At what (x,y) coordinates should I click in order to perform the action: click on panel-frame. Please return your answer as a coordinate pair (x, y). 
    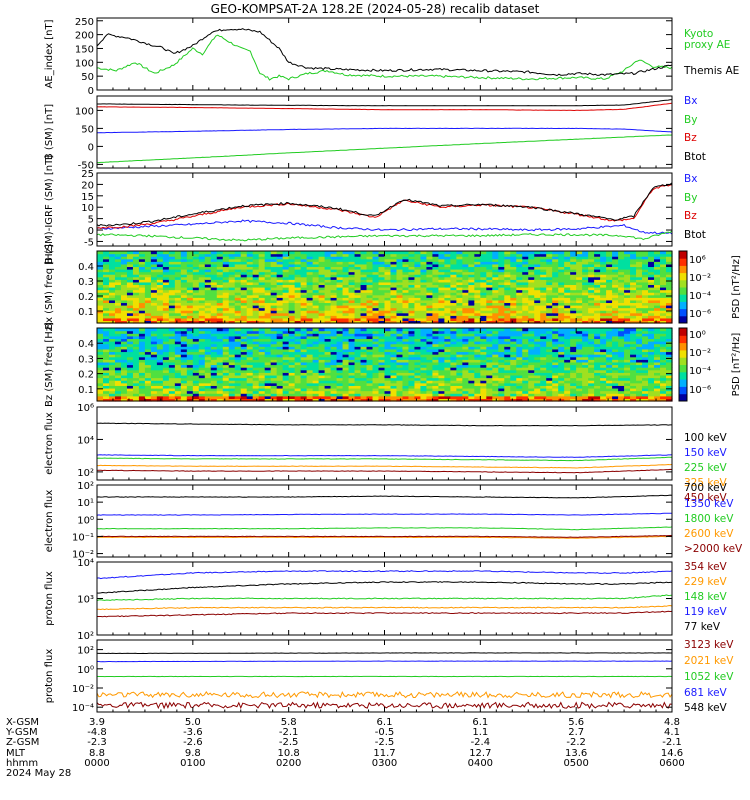
    Looking at the image, I should click on (384, 54).